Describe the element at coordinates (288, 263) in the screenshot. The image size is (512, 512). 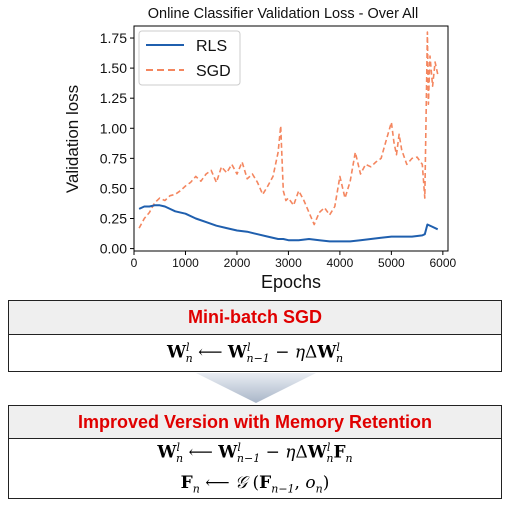
I see `x-tick-label: 3000` at that location.